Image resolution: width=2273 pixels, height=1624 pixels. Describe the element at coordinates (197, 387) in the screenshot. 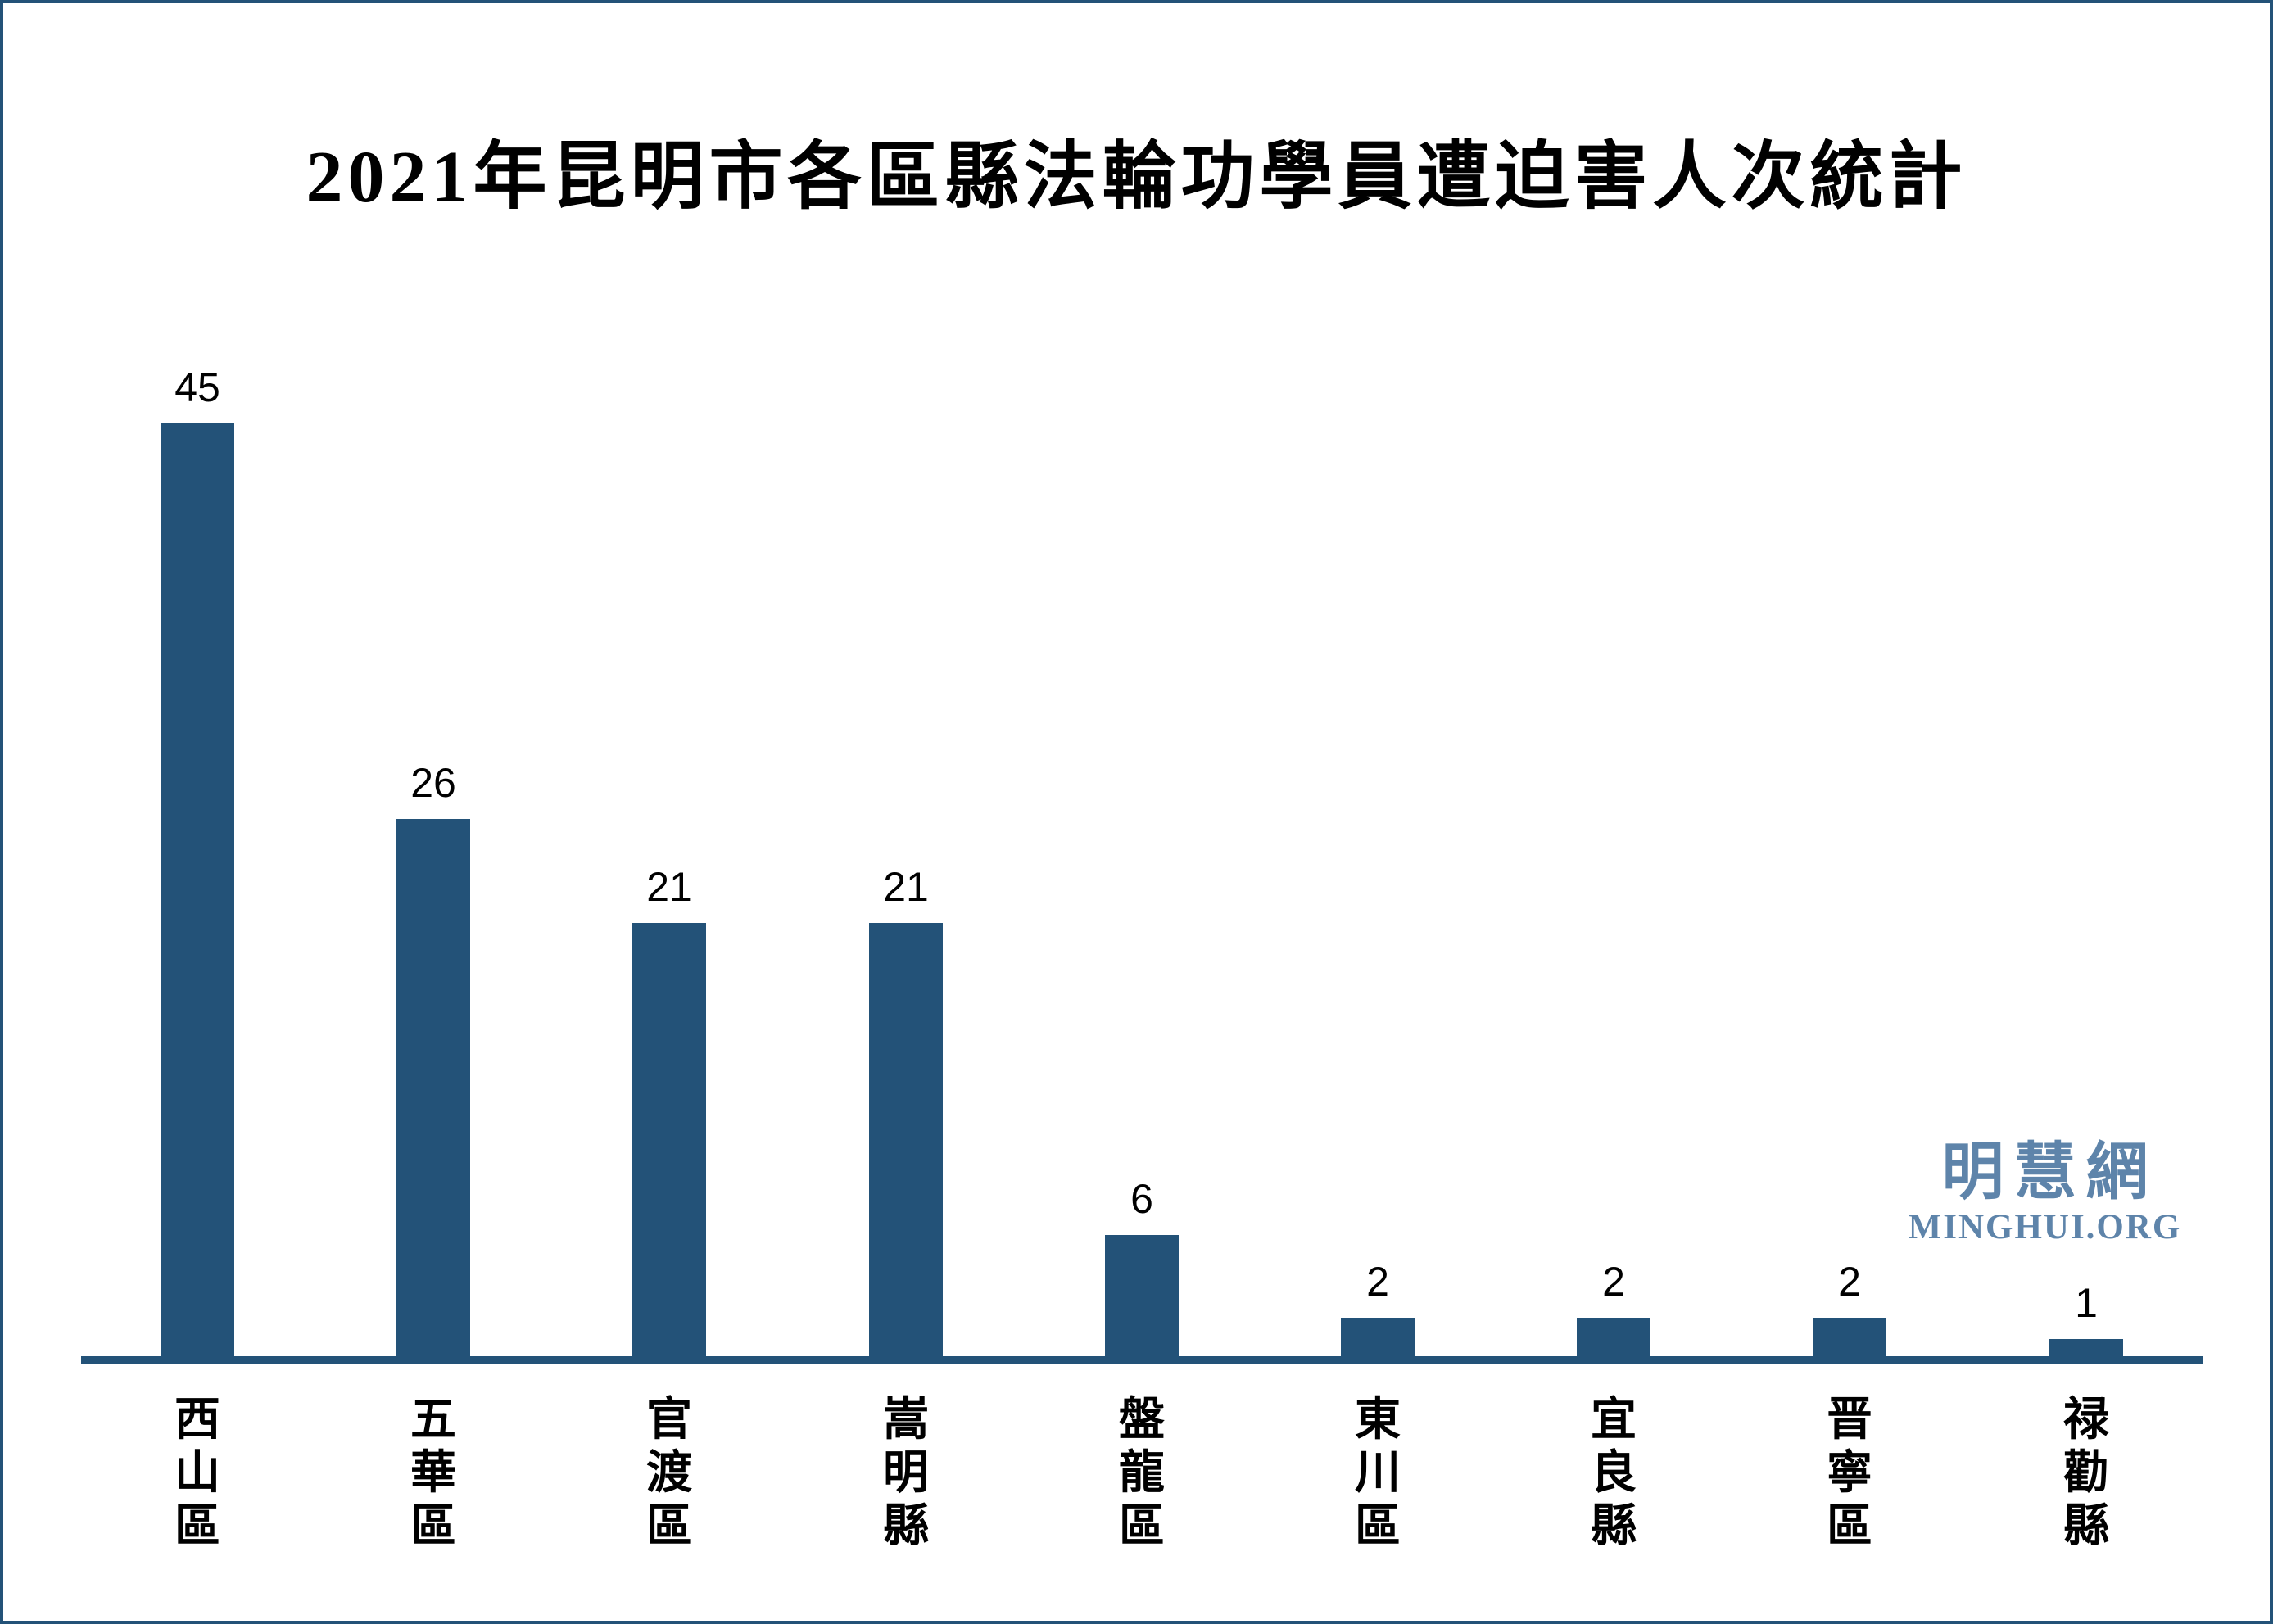

I see `bar-value-label: 45` at that location.